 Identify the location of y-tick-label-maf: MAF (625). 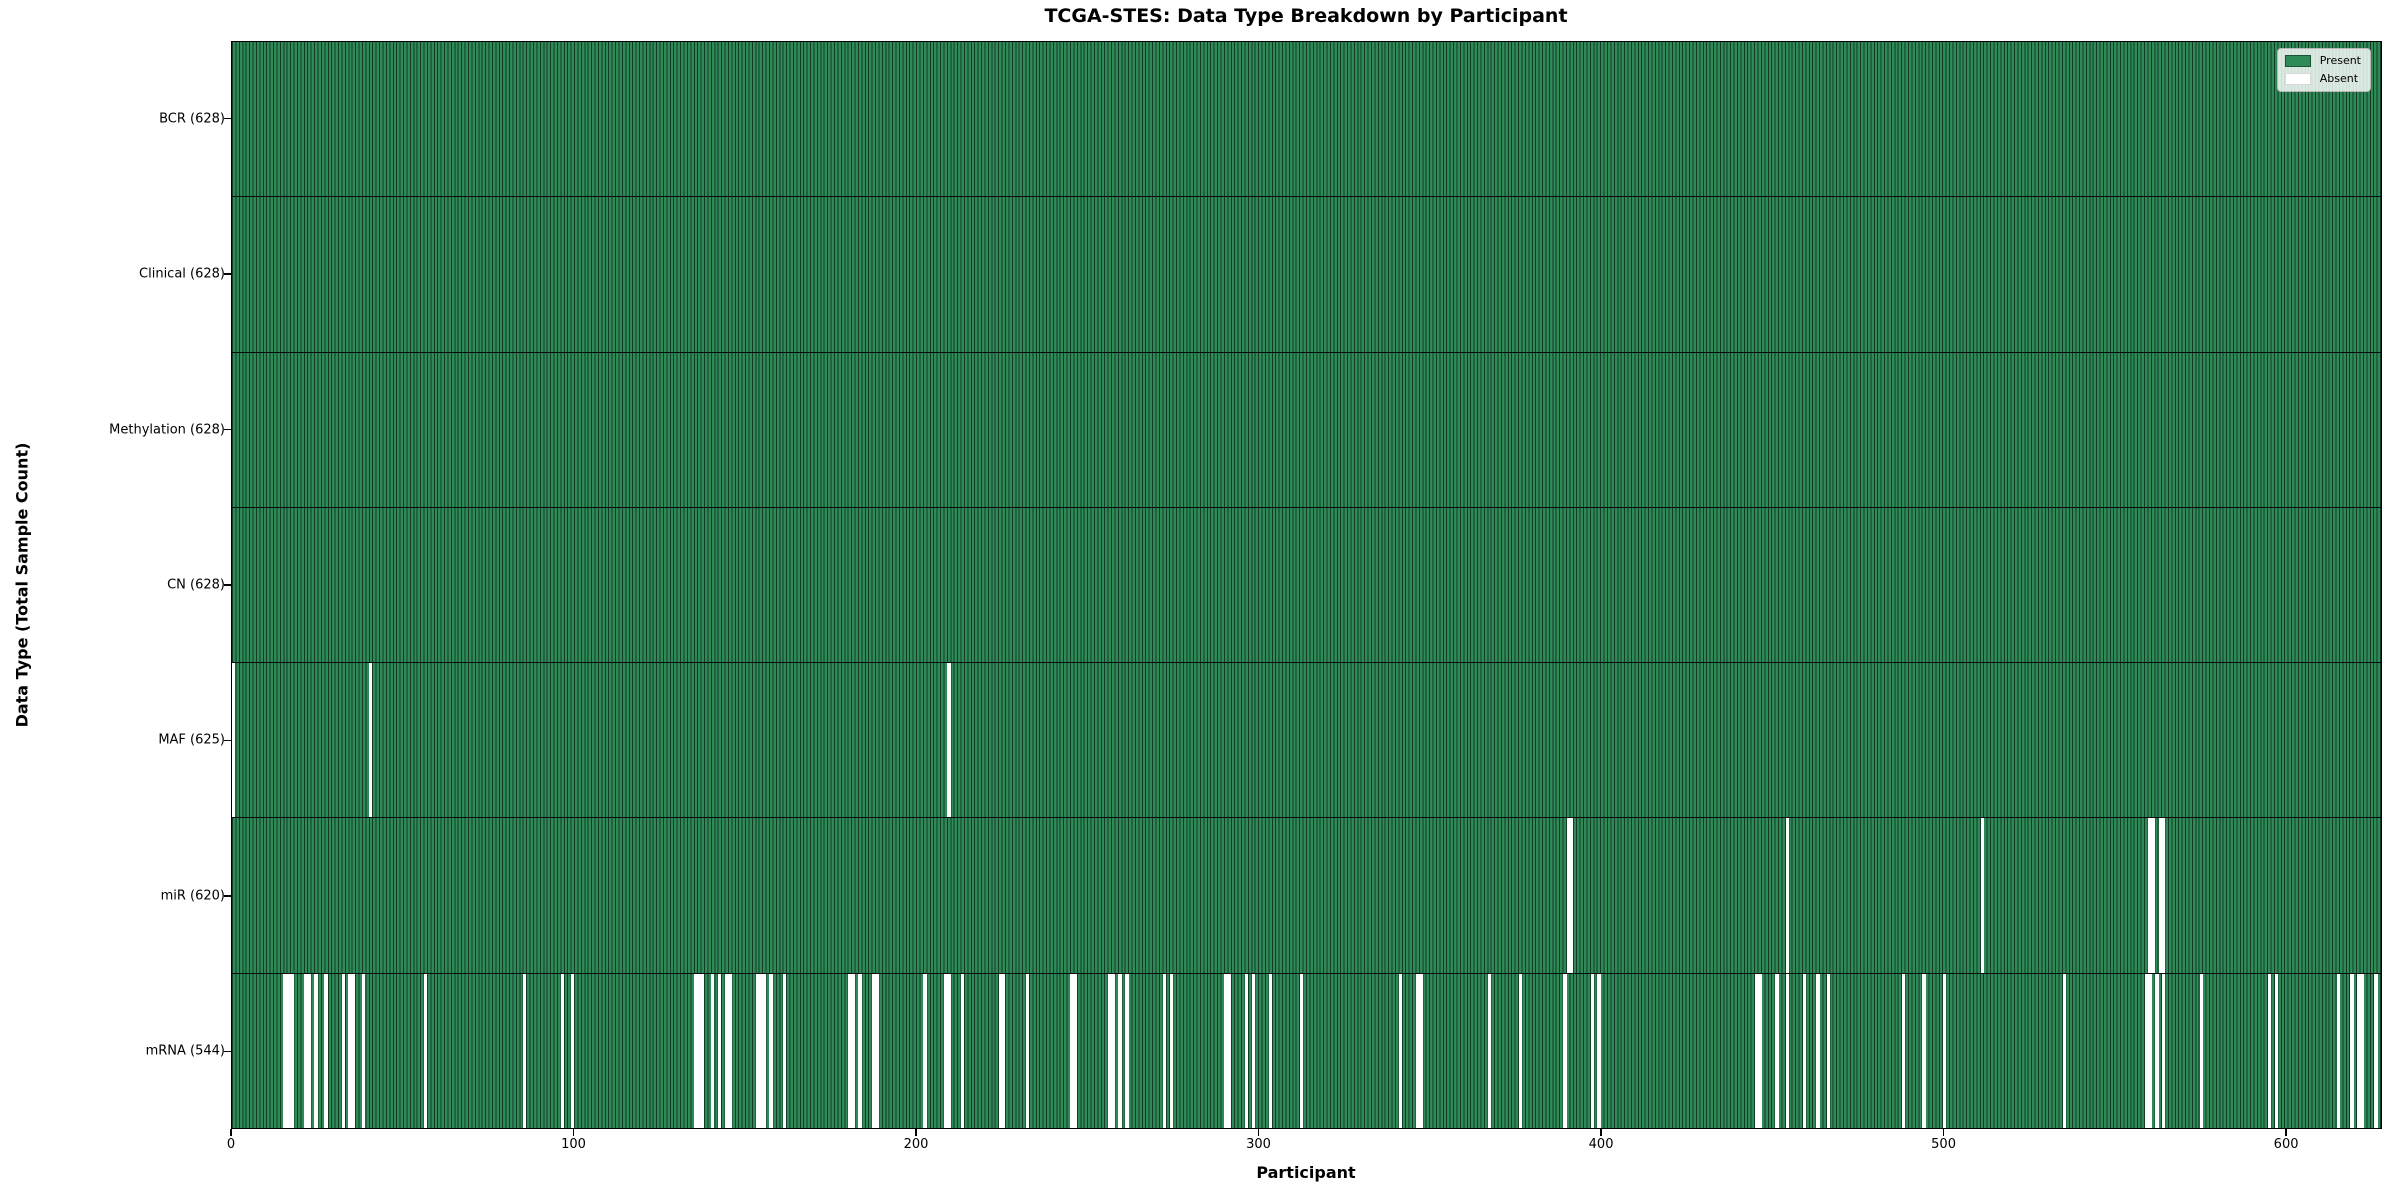
(191, 740).